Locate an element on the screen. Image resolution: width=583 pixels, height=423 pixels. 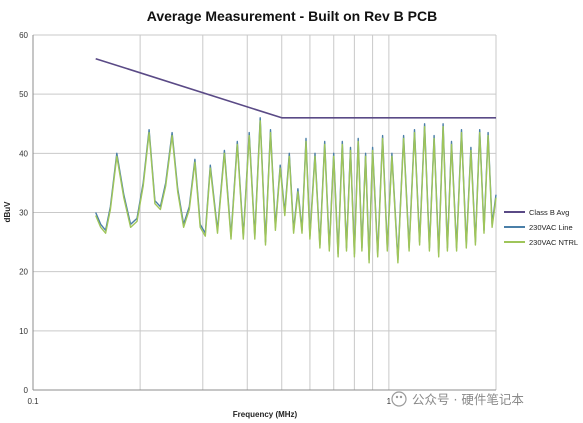
watermark: 公众号 · 硬件笔记本 is located at coordinates (457, 399).